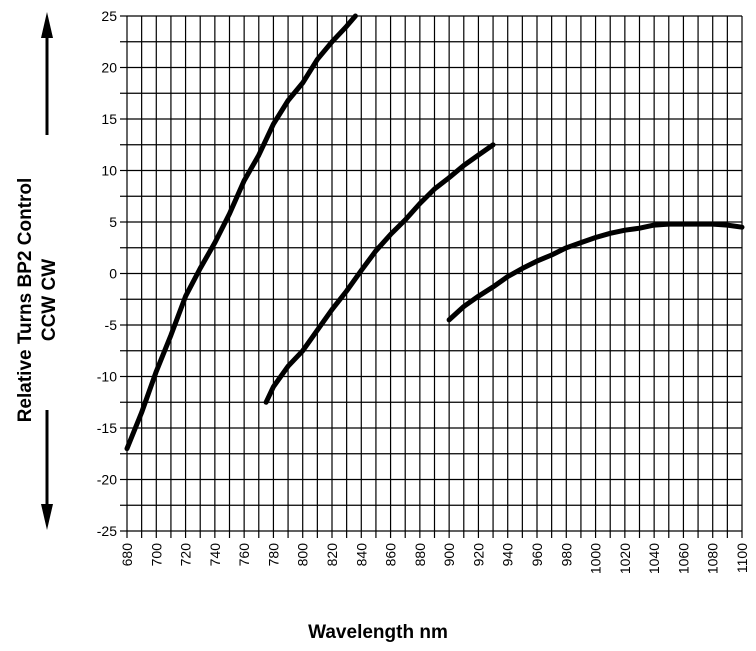  What do you see at coordinates (391, 555) in the screenshot?
I see `x-tick-label: 860` at bounding box center [391, 555].